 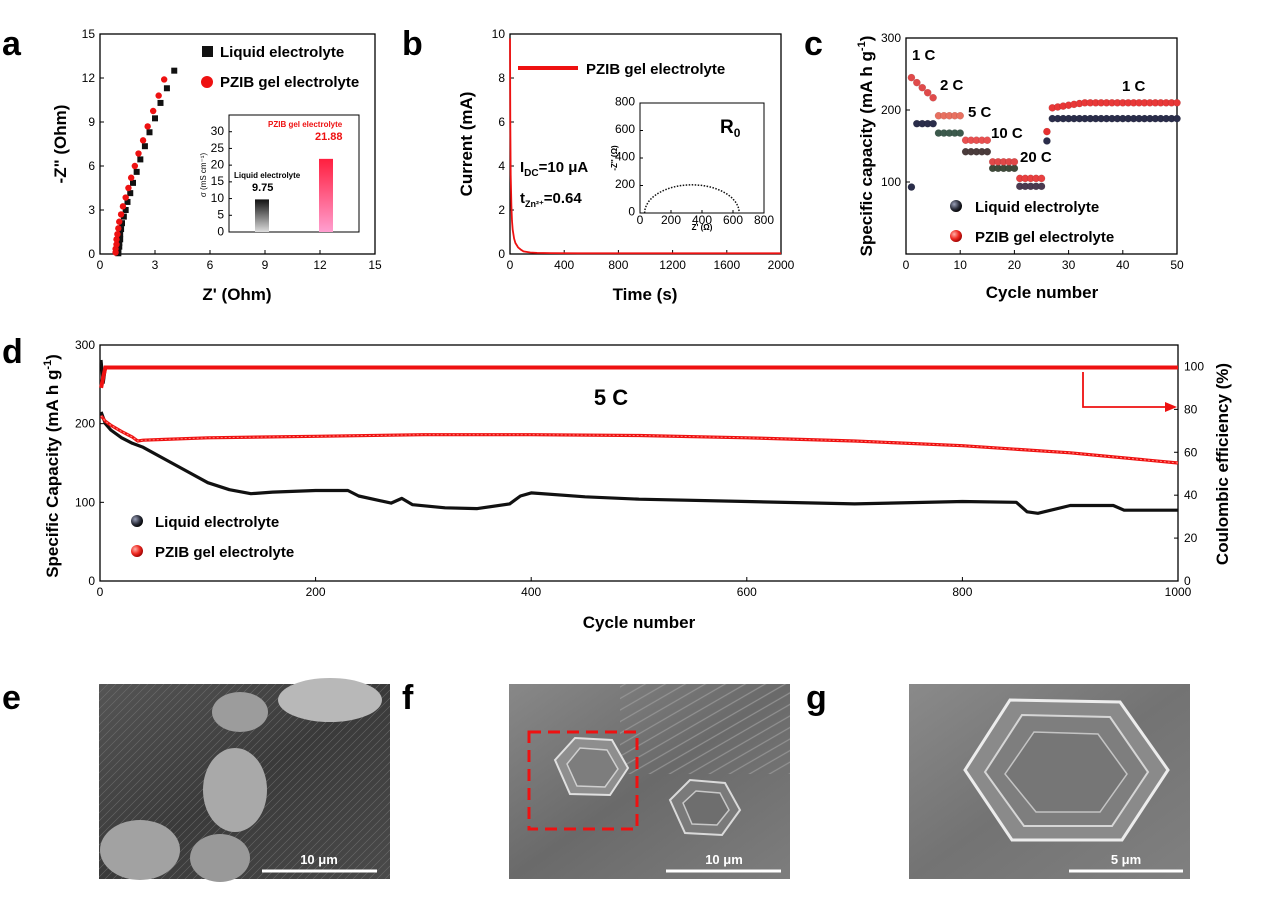 What do you see at coordinates (747, 592) in the screenshot?
I see `d-x-tick-label: 600` at bounding box center [747, 592].